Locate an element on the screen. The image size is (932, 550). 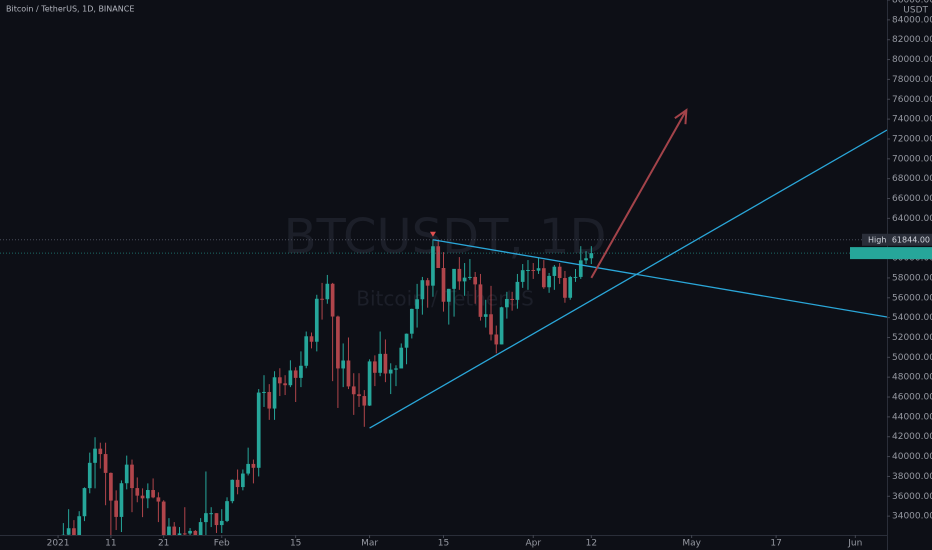
trend-line is located at coordinates (659, 278).